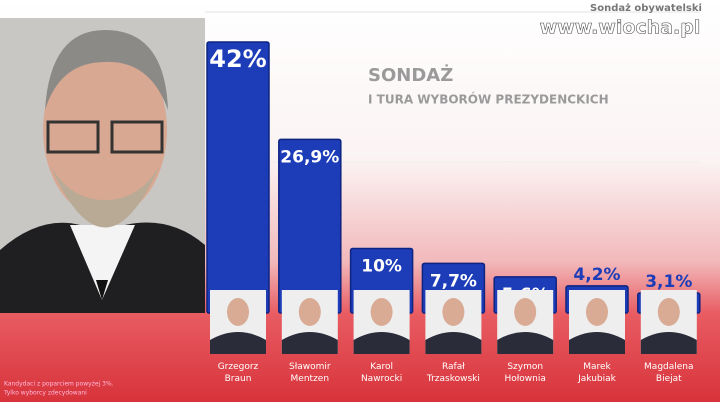 This screenshot has width=720, height=402. I want to click on source: Sondaż obywatelski, so click(646, 8).